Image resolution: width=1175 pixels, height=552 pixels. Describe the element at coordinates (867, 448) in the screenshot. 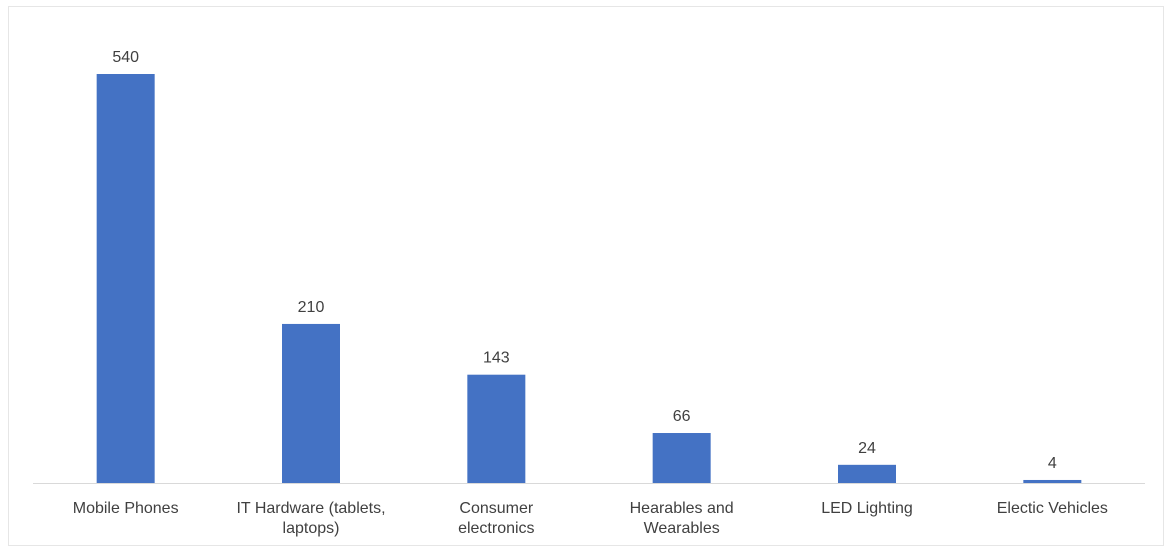

I see `bar-value-label: 24` at that location.